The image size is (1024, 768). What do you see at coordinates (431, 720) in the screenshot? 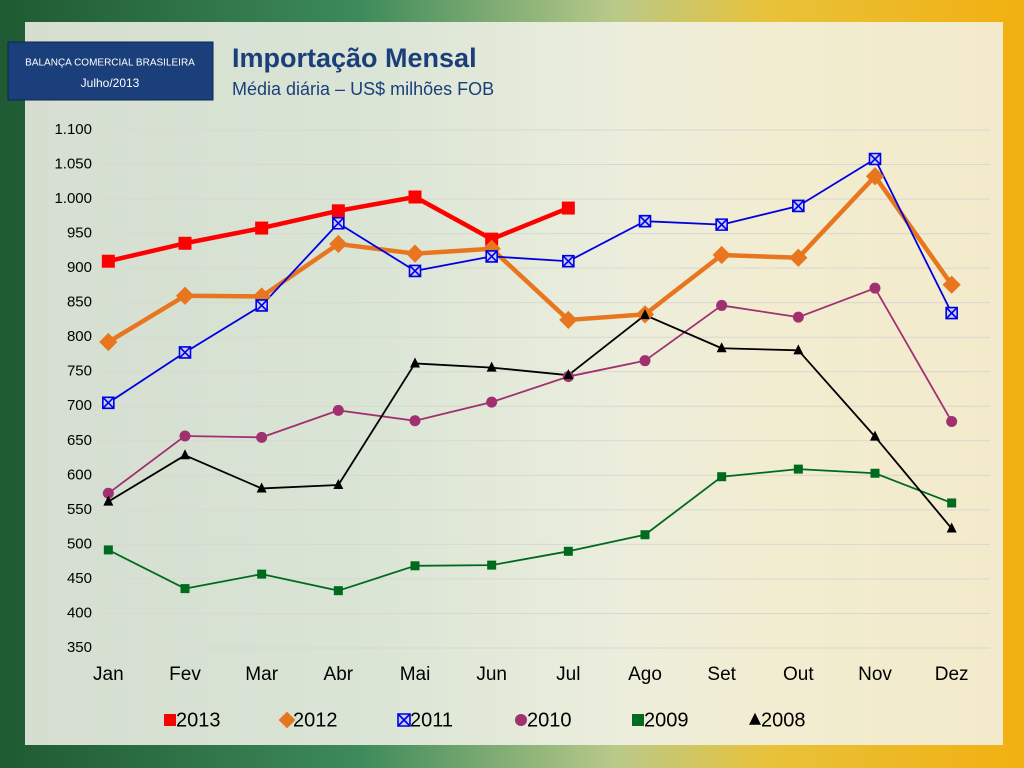
I see `legend-label: 2011` at bounding box center [431, 720].